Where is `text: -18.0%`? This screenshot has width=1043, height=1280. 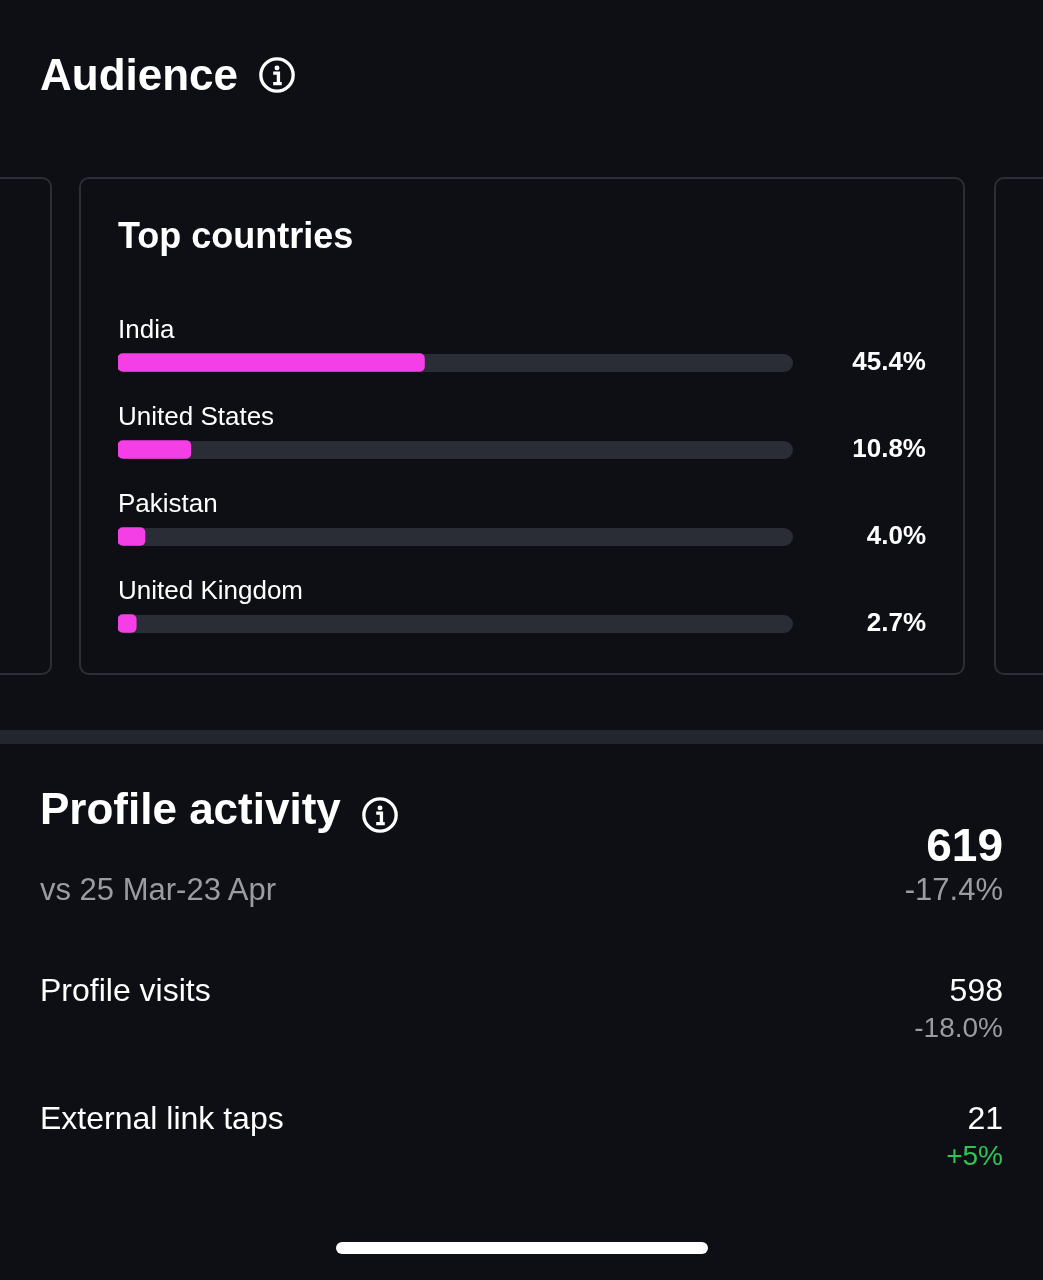 text: -18.0% is located at coordinates (958, 1028).